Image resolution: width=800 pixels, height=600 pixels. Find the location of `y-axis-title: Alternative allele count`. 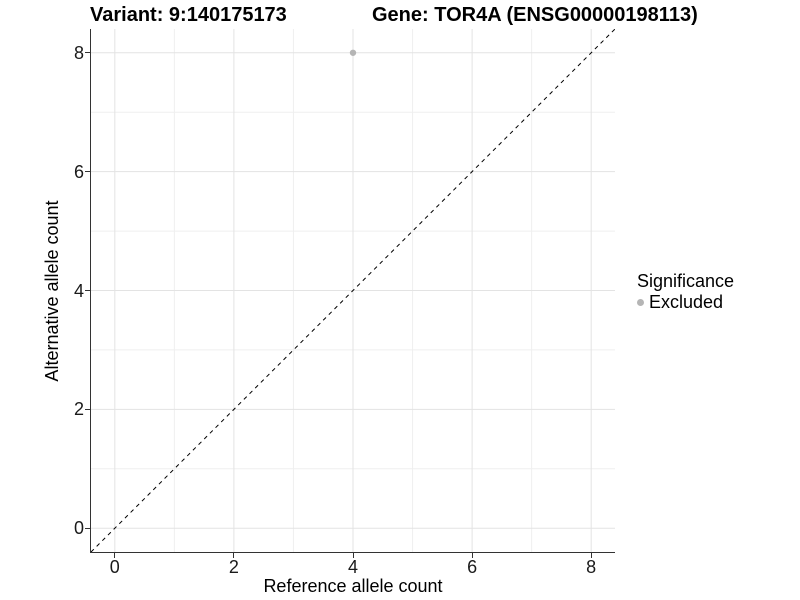

y-axis-title: Alternative allele count is located at coordinates (52, 291).